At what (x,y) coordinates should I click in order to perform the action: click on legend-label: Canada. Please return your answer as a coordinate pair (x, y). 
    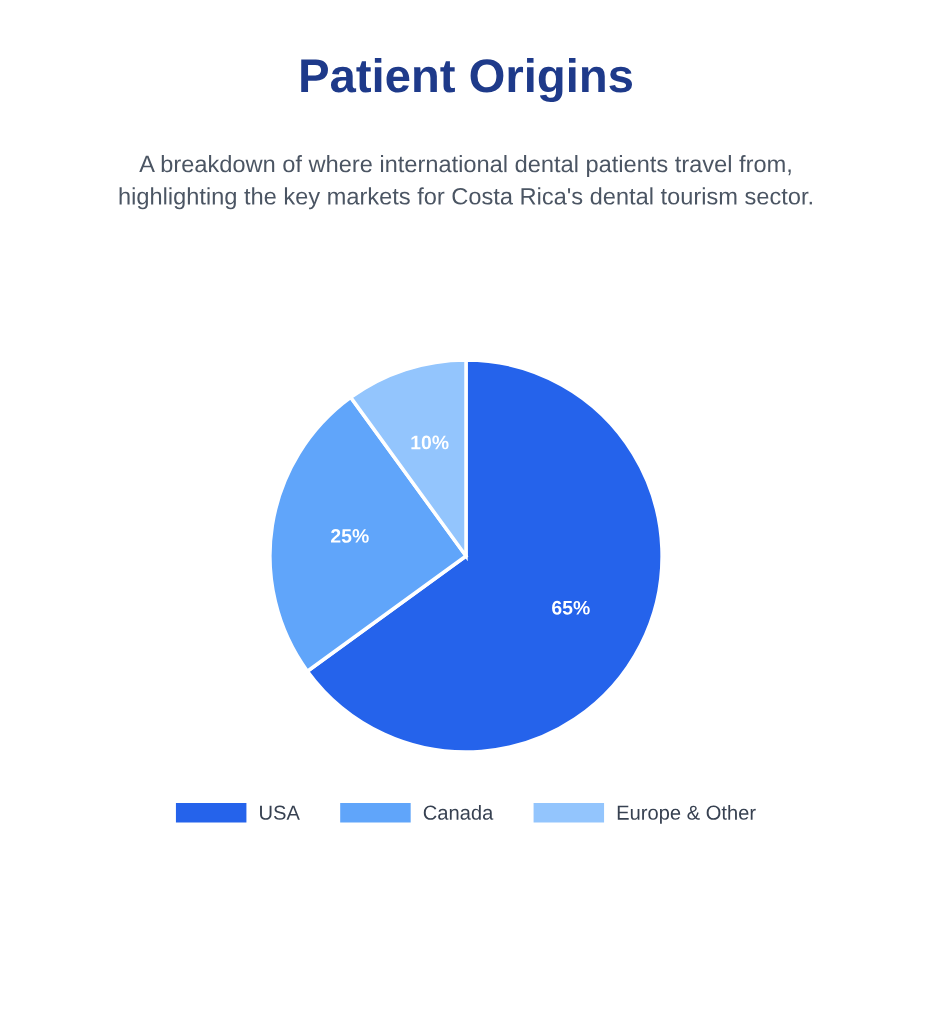
    Looking at the image, I should click on (458, 812).